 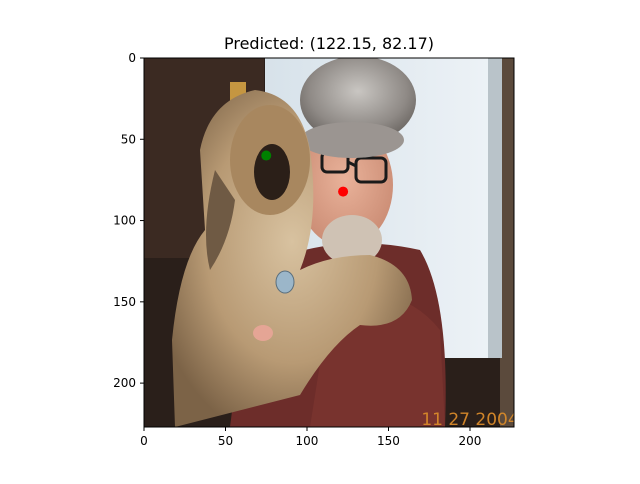 I want to click on y-tick-label: 0, so click(x=132, y=58).